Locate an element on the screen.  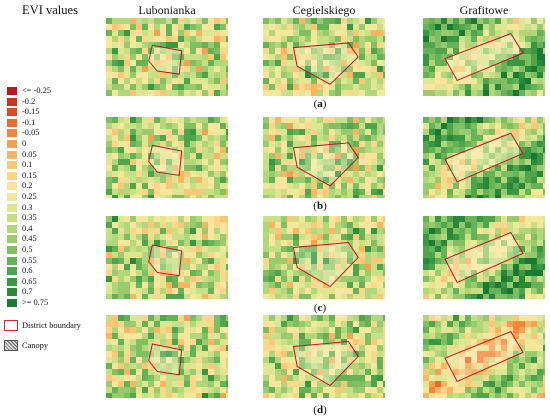
legend-label: -0.1 is located at coordinates (29, 122).